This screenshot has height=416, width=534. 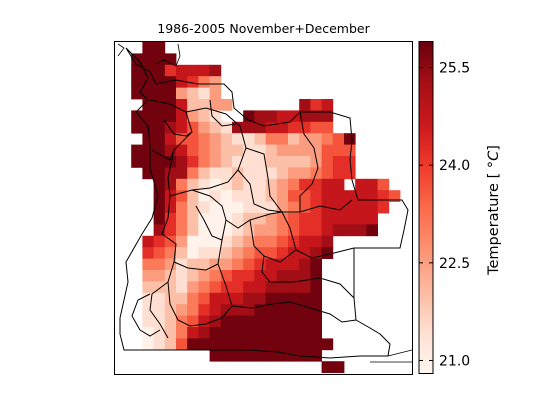 What do you see at coordinates (454, 361) in the screenshot?
I see `colorbar-tick-label: 21.0` at bounding box center [454, 361].